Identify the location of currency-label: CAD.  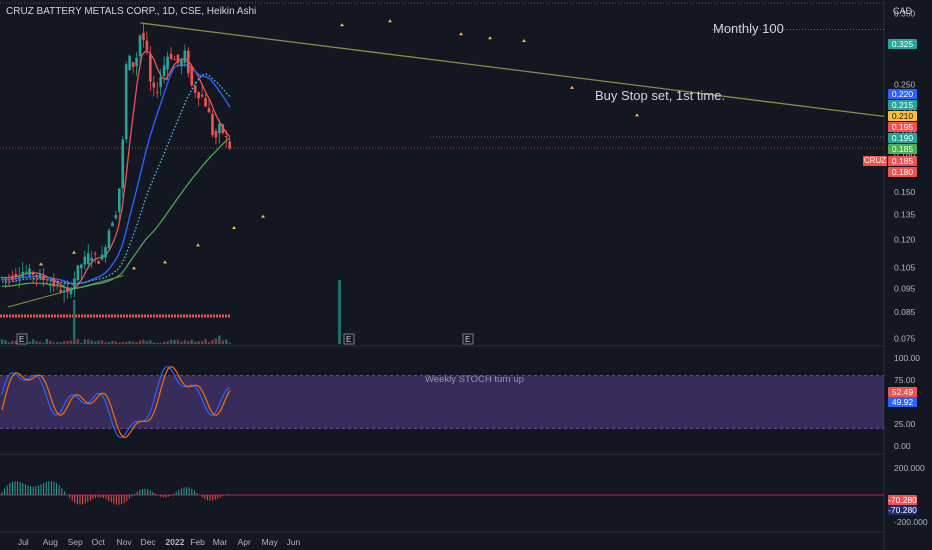
(903, 11).